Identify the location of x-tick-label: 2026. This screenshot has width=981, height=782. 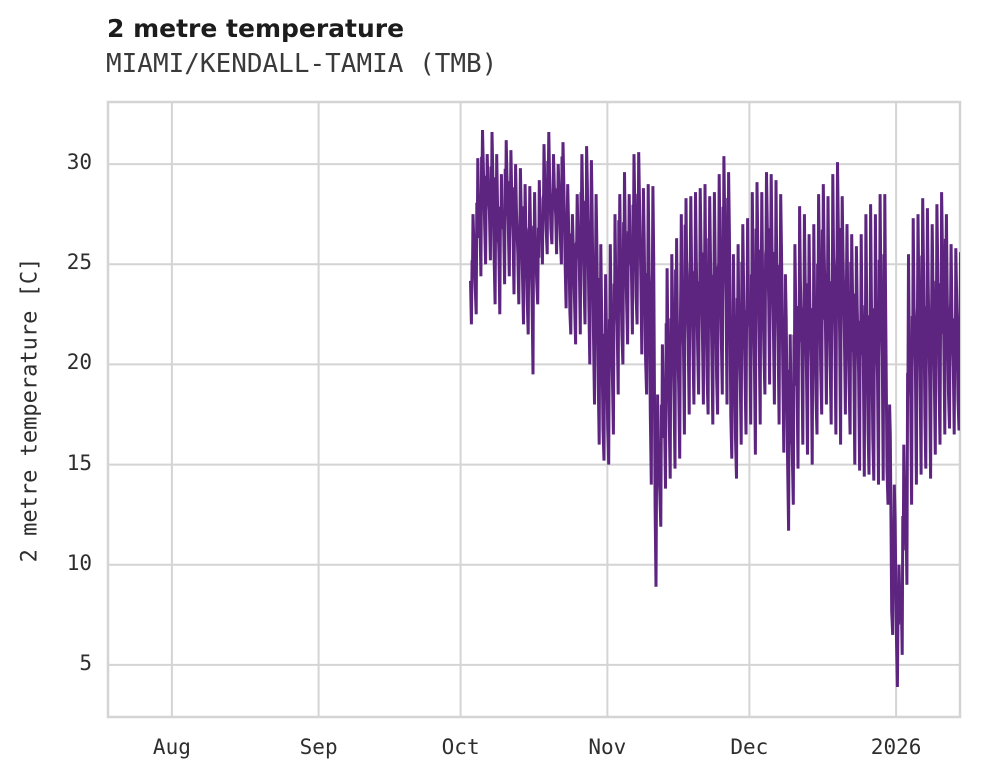
(896, 747).